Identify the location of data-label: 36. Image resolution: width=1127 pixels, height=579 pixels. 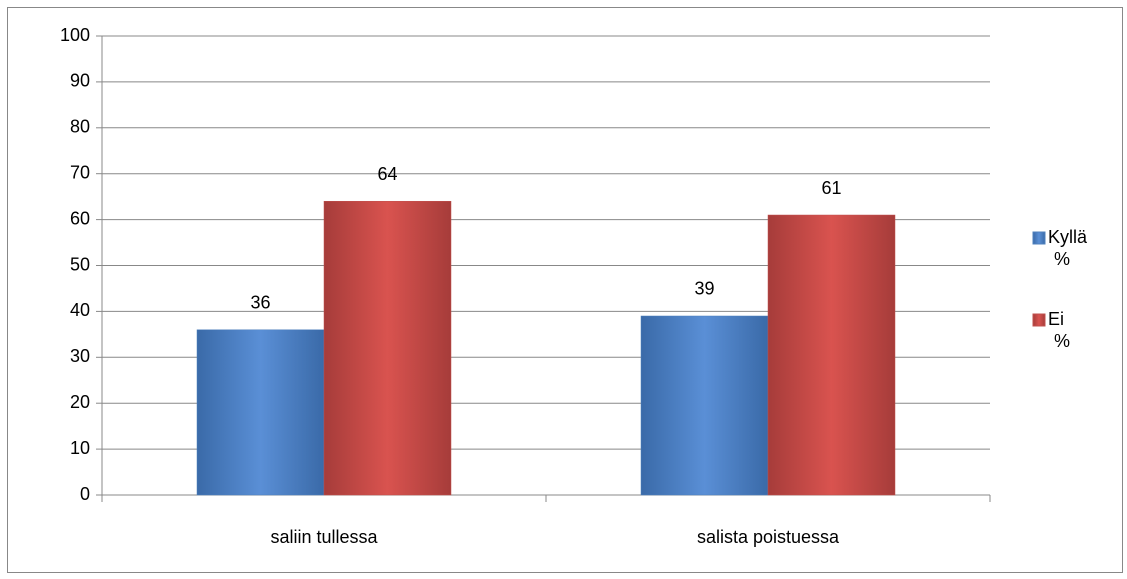
(260, 303).